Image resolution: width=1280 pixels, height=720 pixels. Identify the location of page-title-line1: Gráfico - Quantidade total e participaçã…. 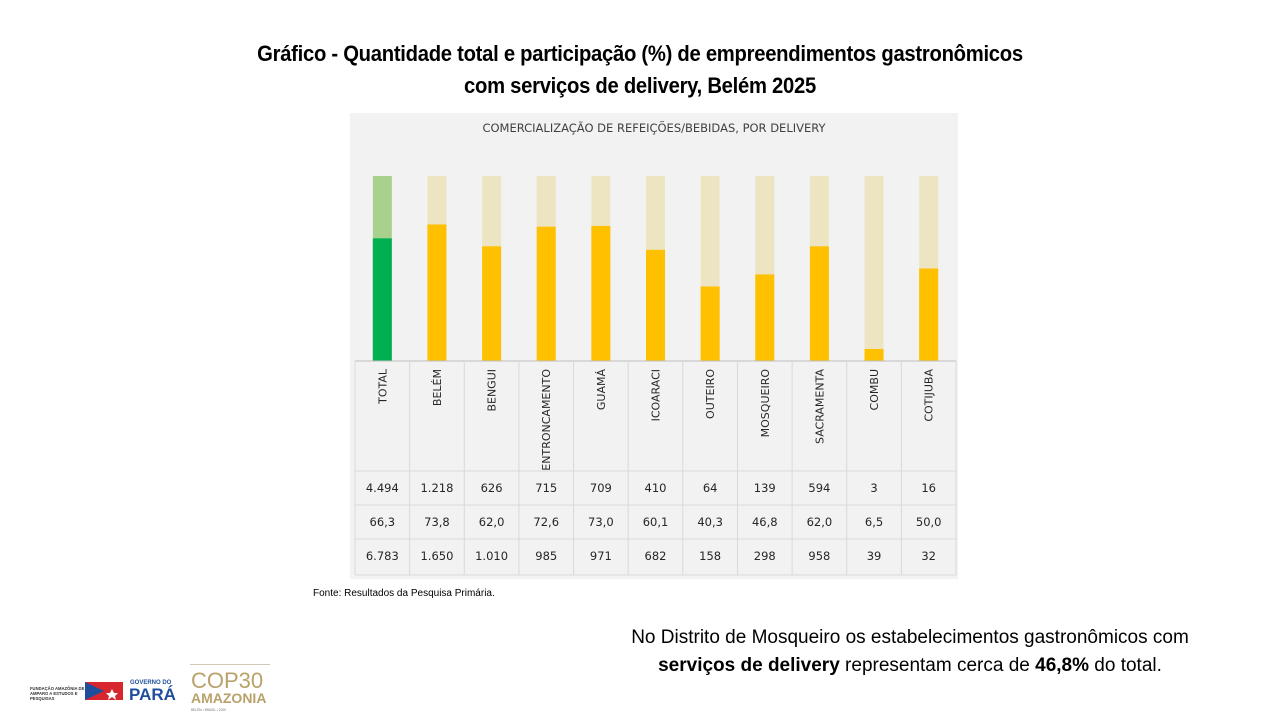
(640, 53).